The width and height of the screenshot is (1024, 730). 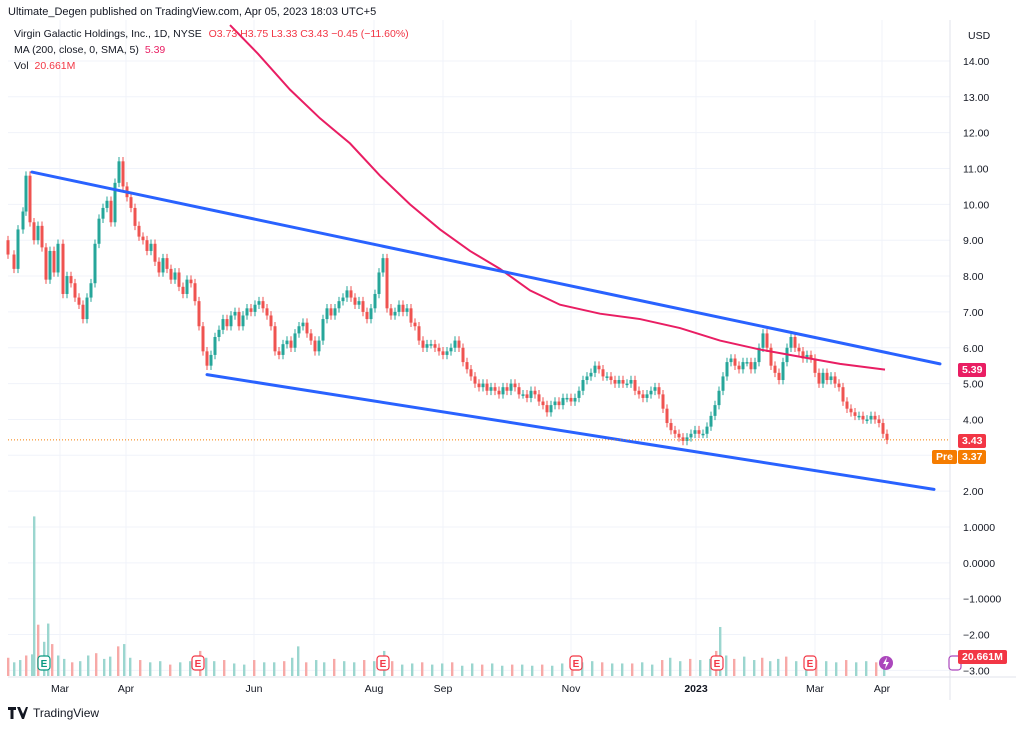 What do you see at coordinates (973, 241) in the screenshot?
I see `y-tick-label: 9.00` at bounding box center [973, 241].